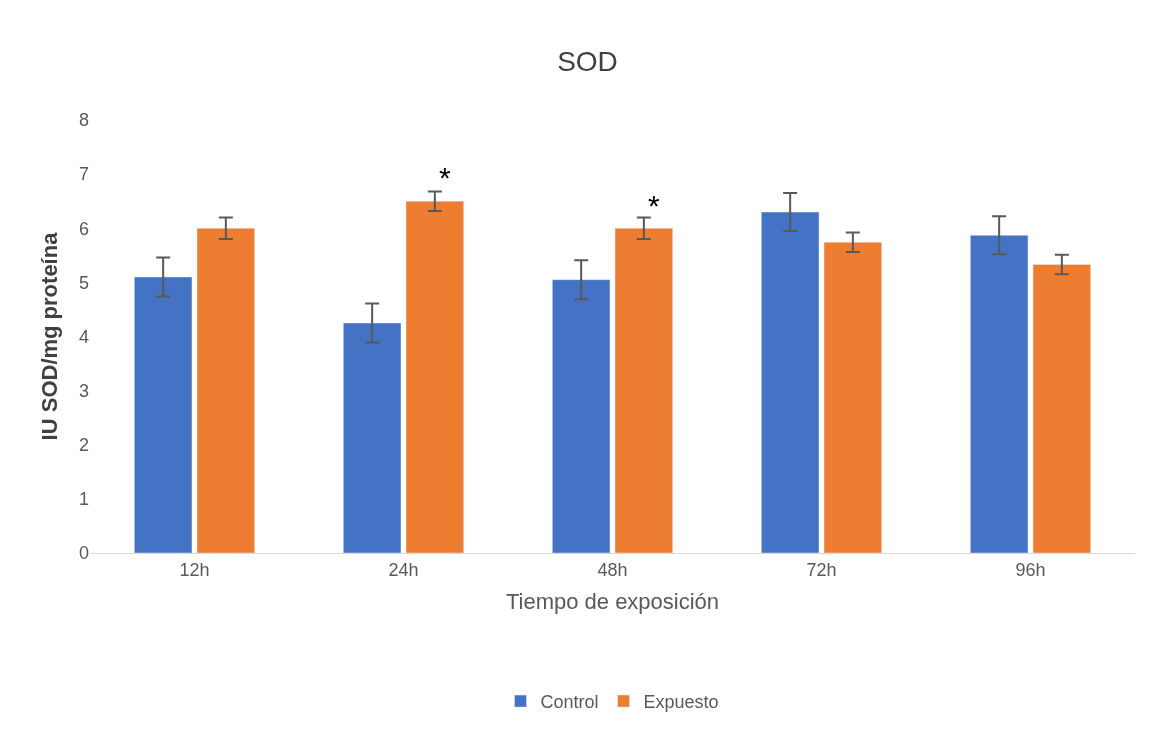 The image size is (1175, 733). What do you see at coordinates (1030, 569) in the screenshot?
I see `x-tick-label: 96h` at bounding box center [1030, 569].